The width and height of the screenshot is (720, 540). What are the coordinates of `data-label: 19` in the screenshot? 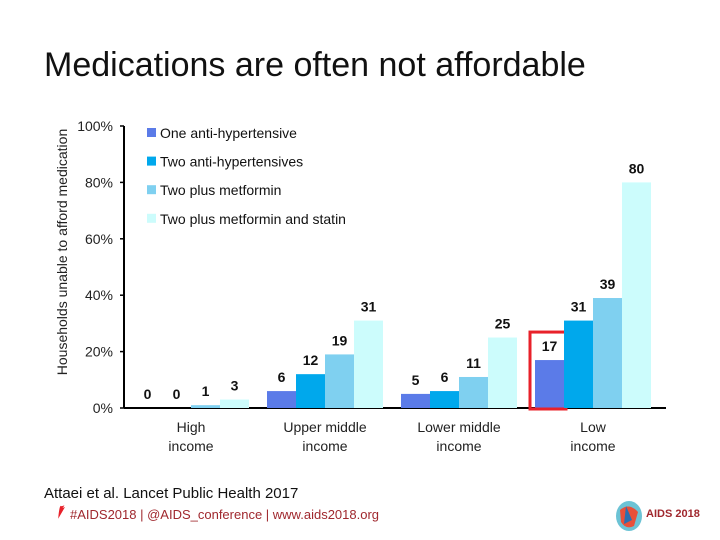 It's located at (340, 340).